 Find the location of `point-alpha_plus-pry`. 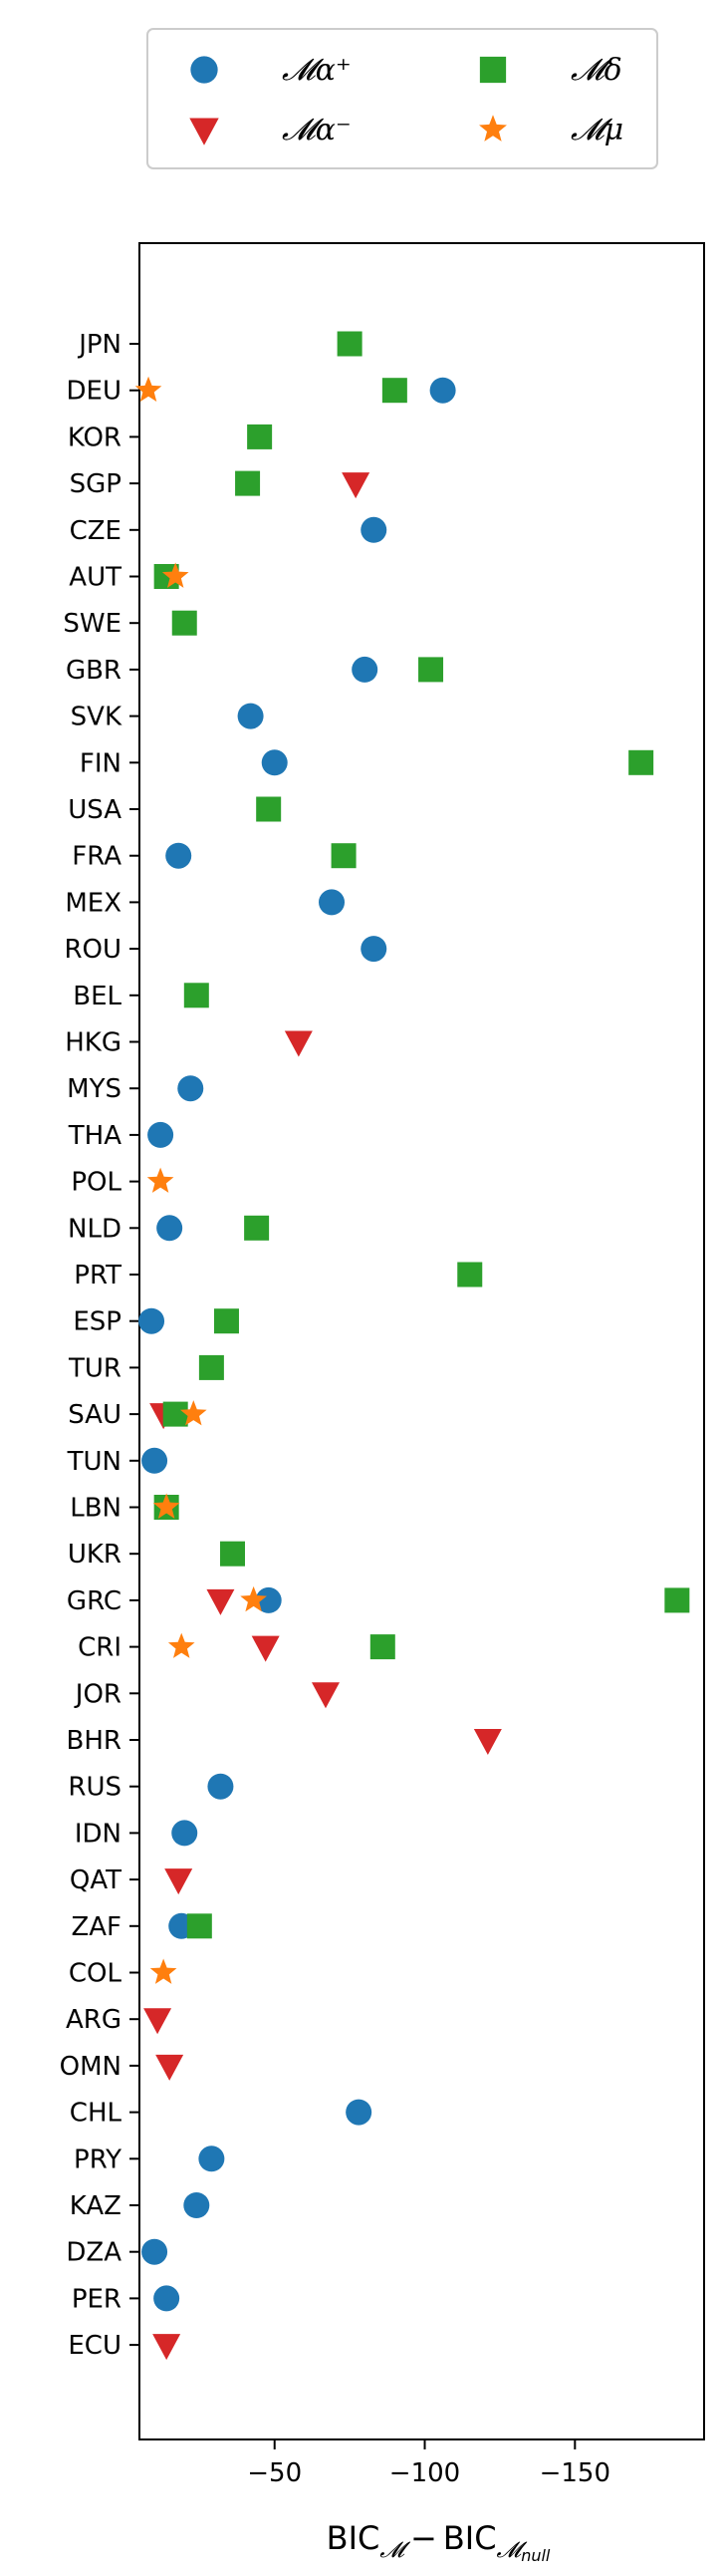

point-alpha_plus-pry is located at coordinates (211, 2159).